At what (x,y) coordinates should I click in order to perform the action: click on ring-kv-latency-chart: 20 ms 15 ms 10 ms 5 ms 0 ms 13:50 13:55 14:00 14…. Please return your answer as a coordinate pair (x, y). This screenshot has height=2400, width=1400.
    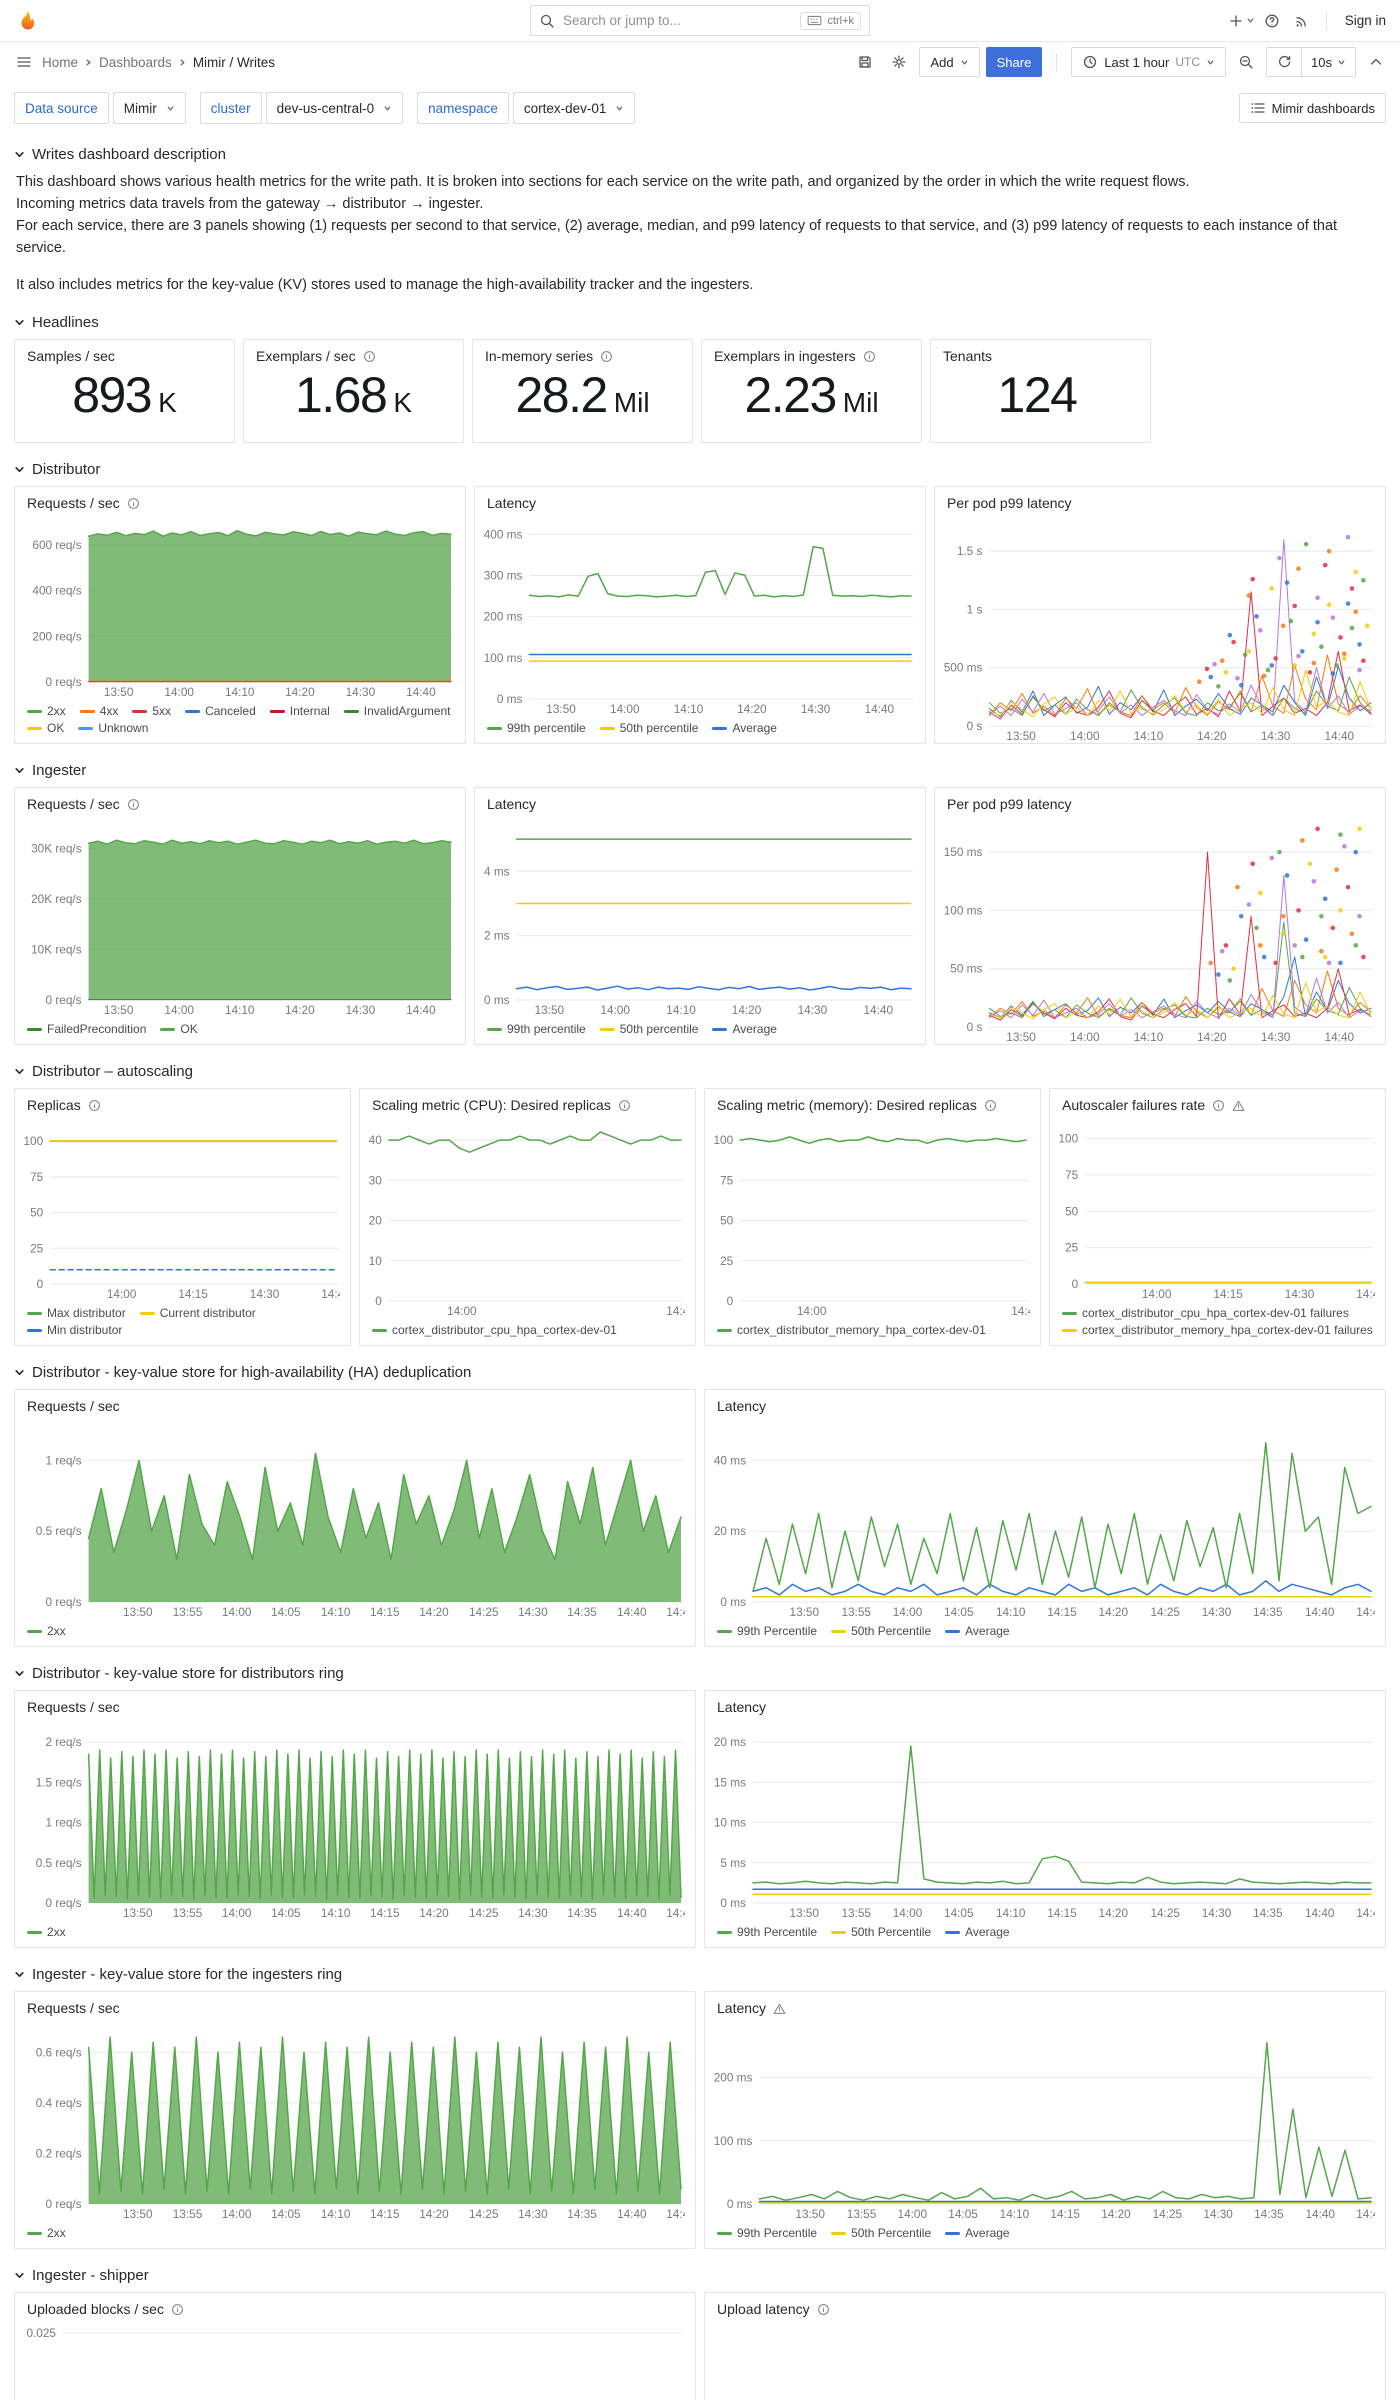
    Looking at the image, I should click on (1043, 1820).